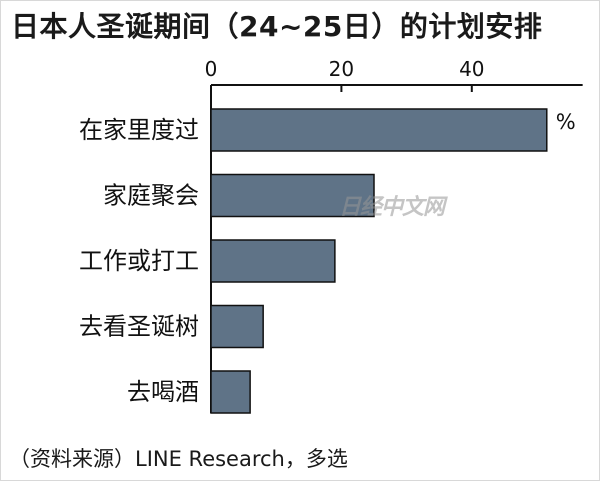 This screenshot has height=482, width=600. Describe the element at coordinates (163, 392) in the screenshot. I see `category-label: 去喝酒` at that location.